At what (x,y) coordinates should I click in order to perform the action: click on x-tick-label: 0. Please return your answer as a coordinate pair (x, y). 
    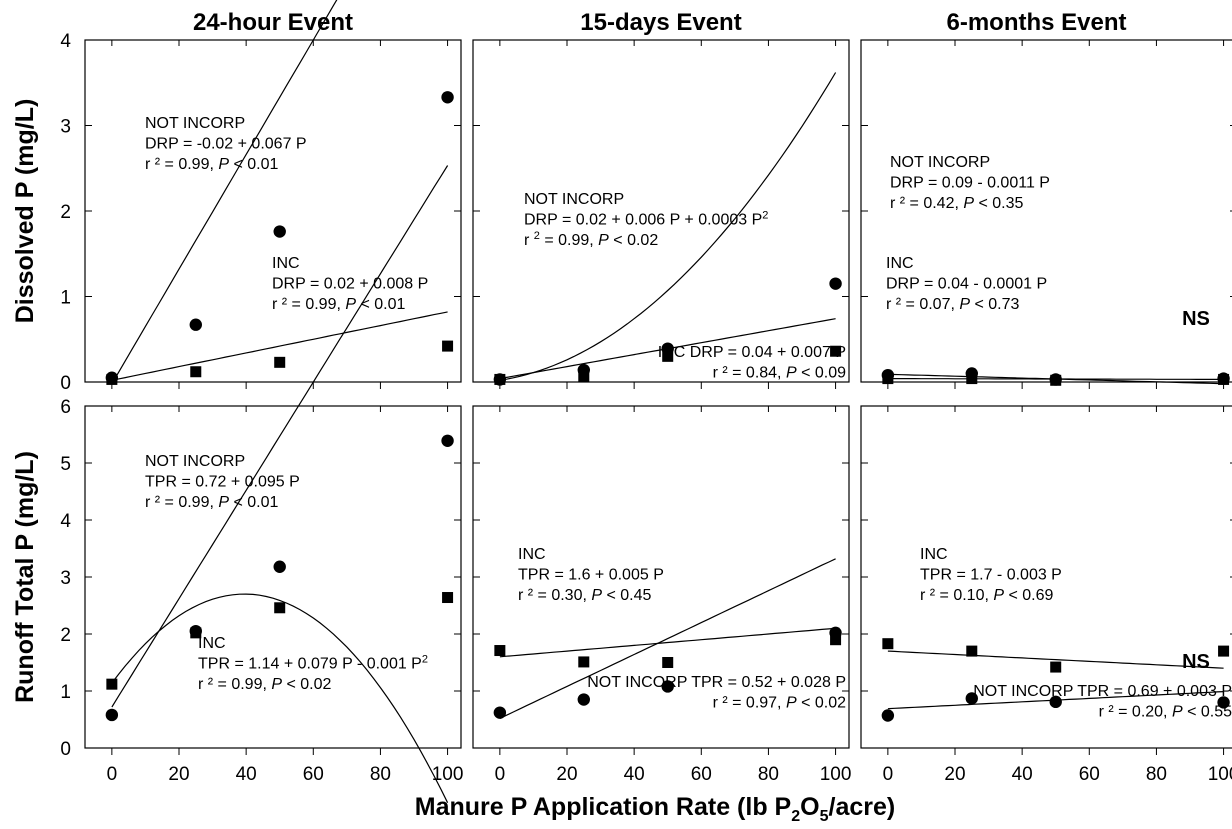
    Looking at the image, I should click on (500, 774).